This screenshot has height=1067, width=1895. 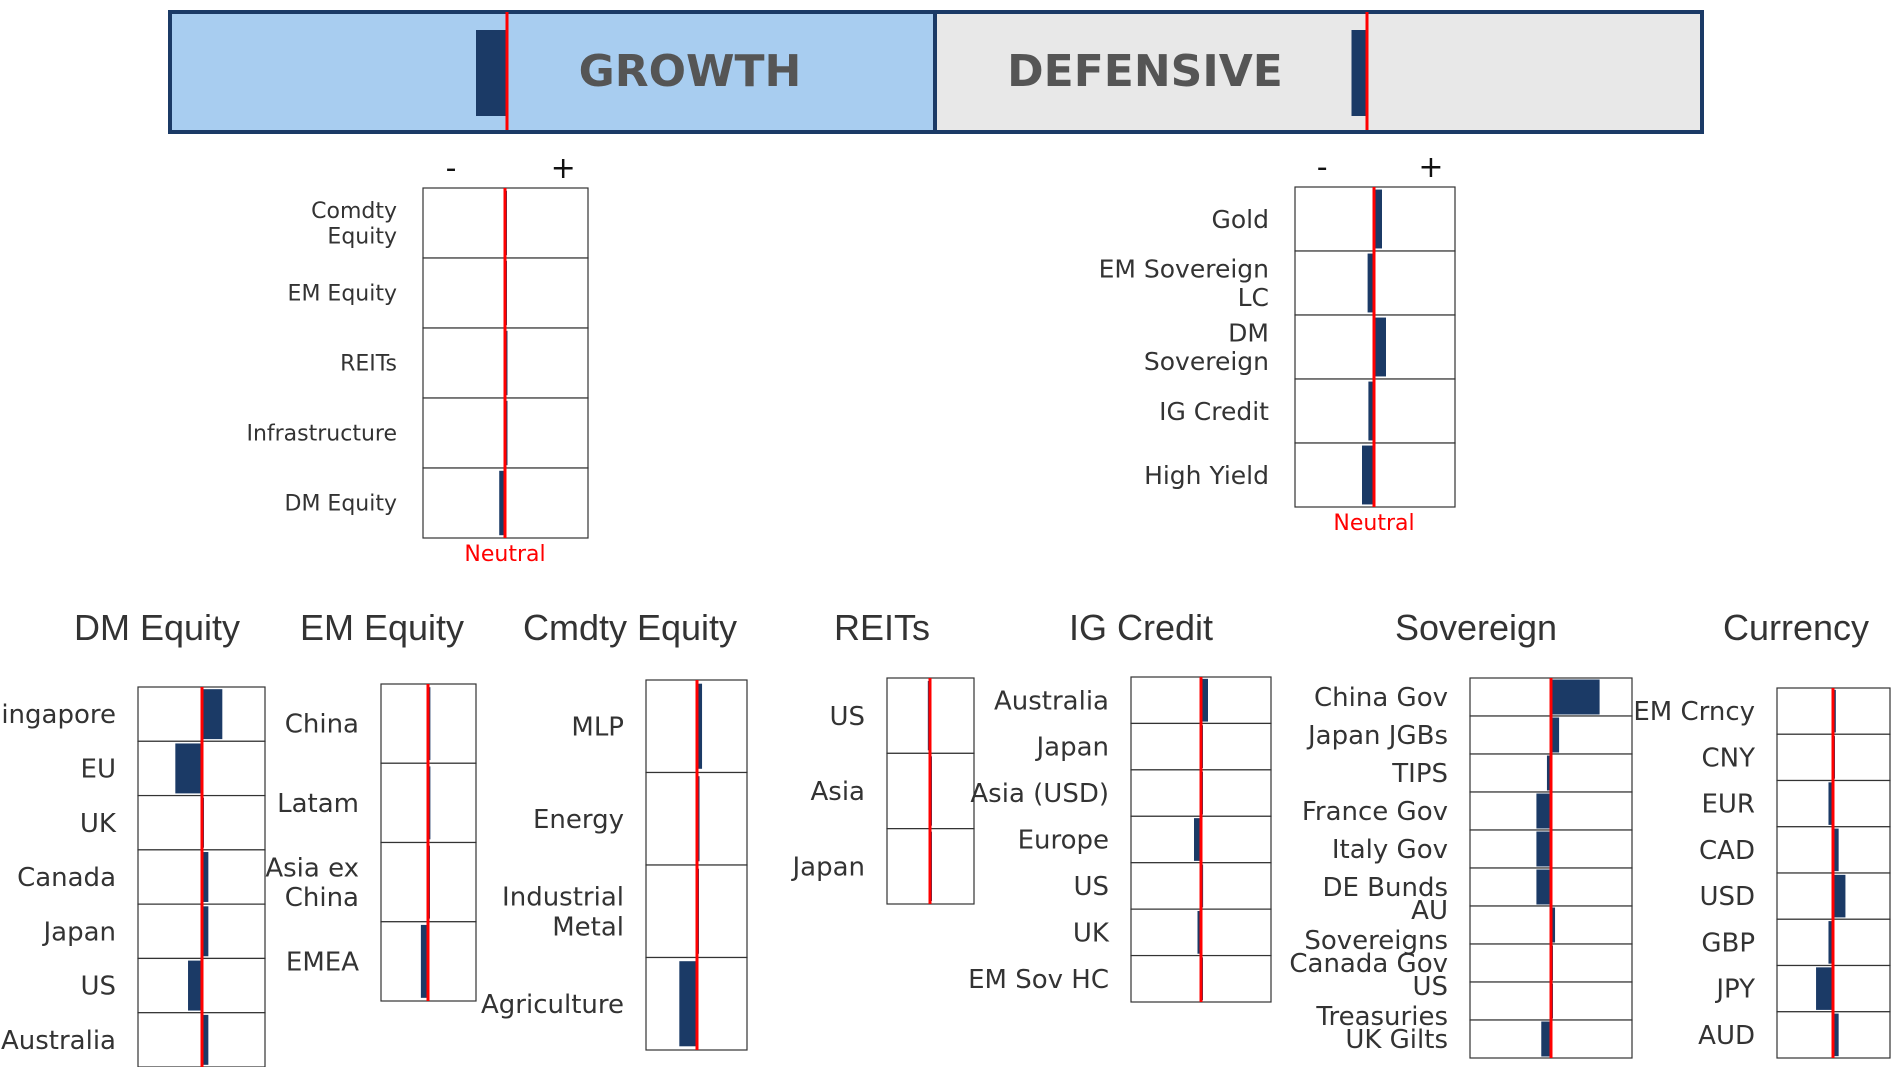 What do you see at coordinates (157, 627) in the screenshot?
I see `dm_equity-title: DM Equity` at bounding box center [157, 627].